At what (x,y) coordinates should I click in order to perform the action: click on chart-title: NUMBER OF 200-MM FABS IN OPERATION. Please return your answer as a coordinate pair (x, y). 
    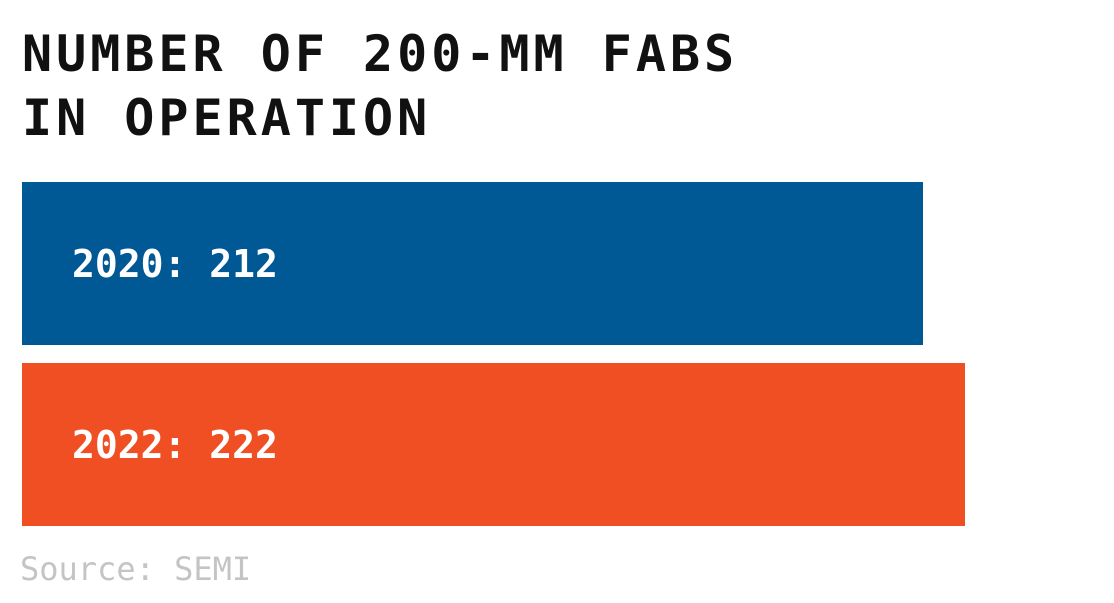
    Looking at the image, I should click on (380, 86).